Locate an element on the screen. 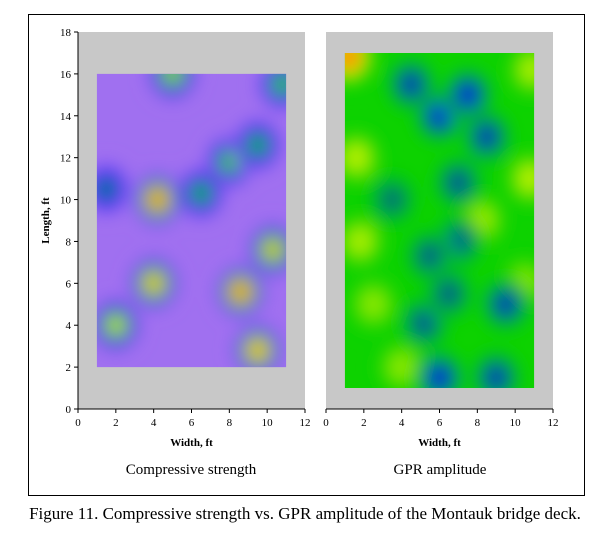 This screenshot has height=548, width=610. left-chart-title: Compressive strength is located at coordinates (191, 470).